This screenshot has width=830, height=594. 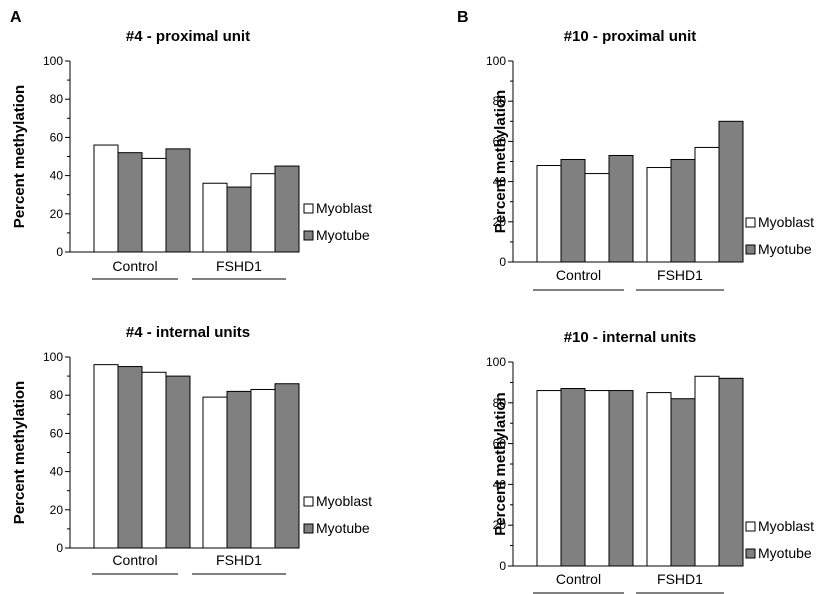 I want to click on panel-label-b: B, so click(x=463, y=17).